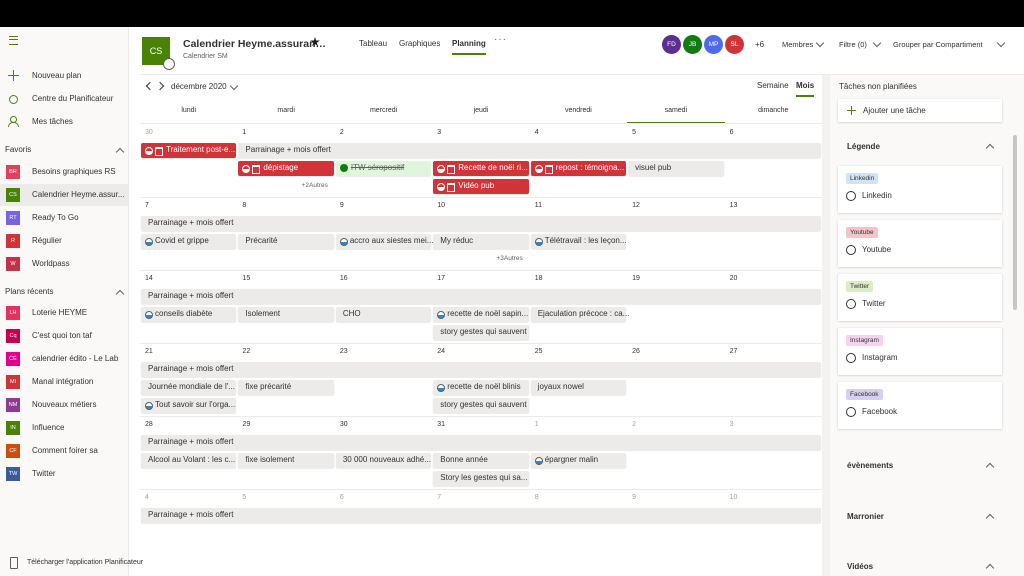  What do you see at coordinates (481, 460) in the screenshot?
I see `task-card: Bonne année` at bounding box center [481, 460].